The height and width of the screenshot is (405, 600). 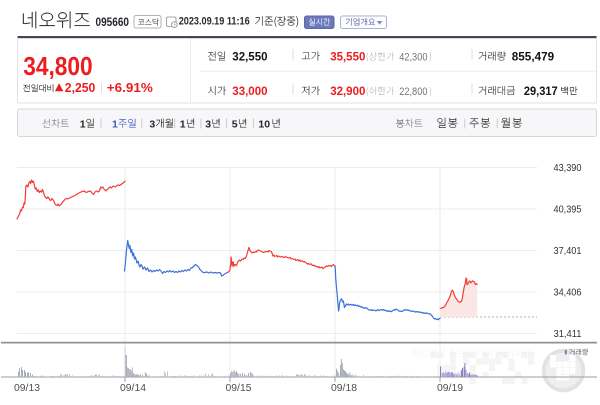 I want to click on svg-text: +6.91%, so click(x=130, y=87).